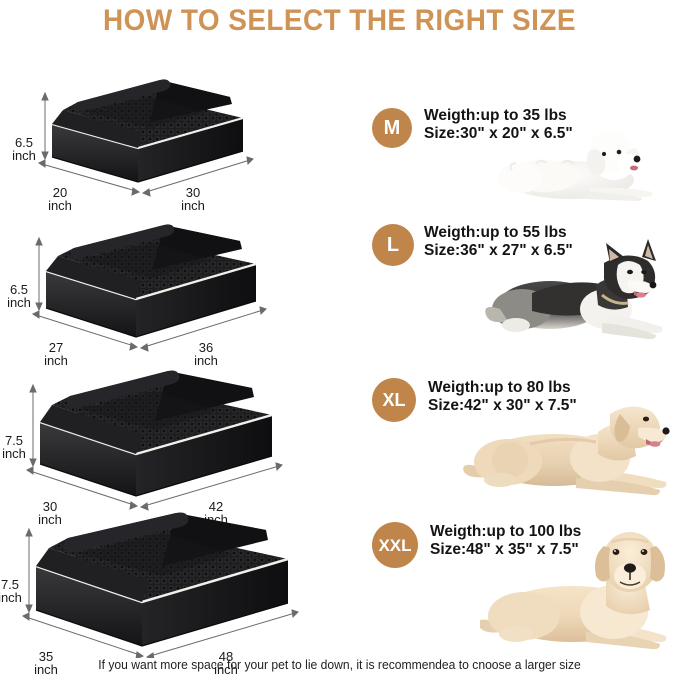  What do you see at coordinates (216, 506) in the screenshot?
I see `dim-width-value-xl: 42` at bounding box center [216, 506].